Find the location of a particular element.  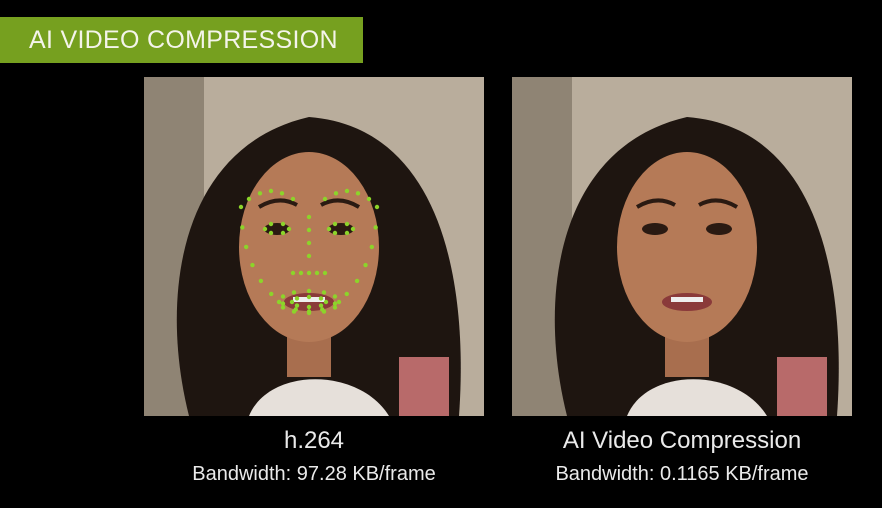

ai-label: AI Video Compression is located at coordinates (682, 440).